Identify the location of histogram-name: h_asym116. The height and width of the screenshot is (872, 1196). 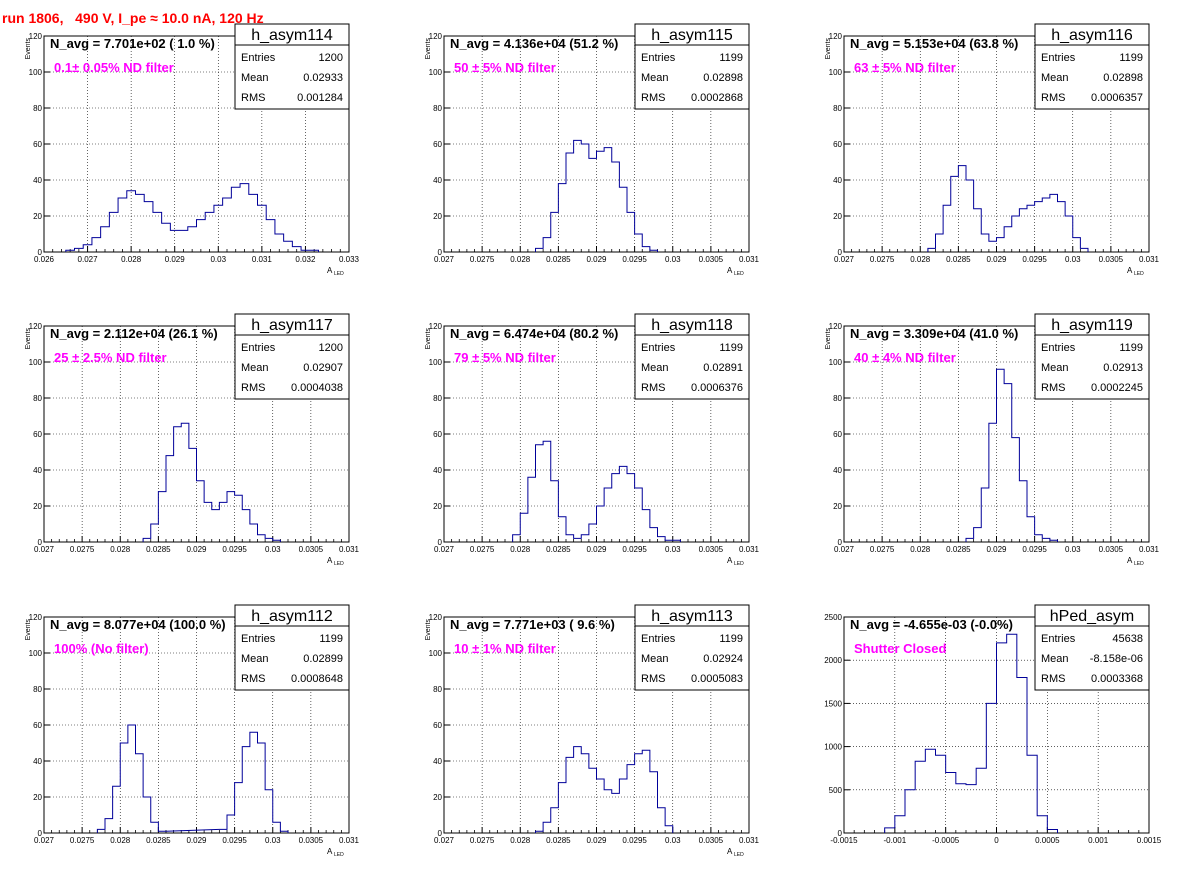
(1092, 35).